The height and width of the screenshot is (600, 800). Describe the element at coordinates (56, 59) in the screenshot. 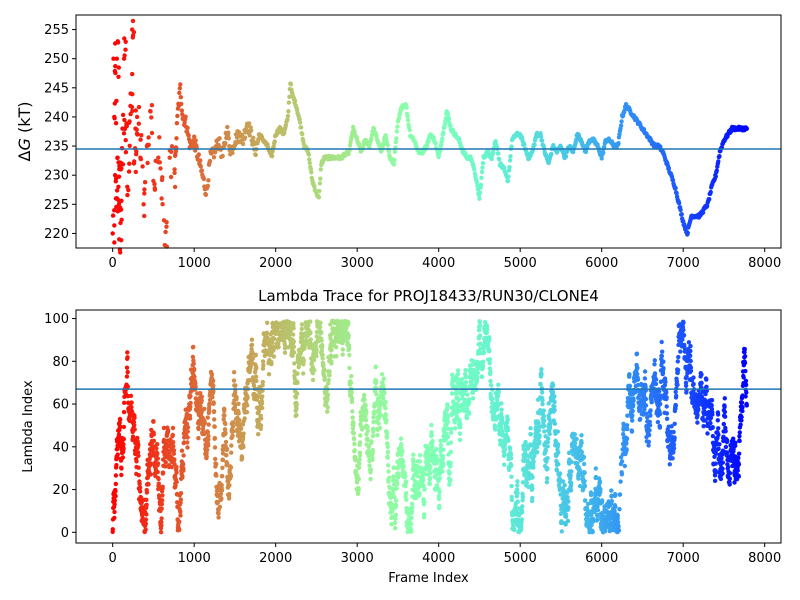

I see `delta-g-y-tick-label: 250` at that location.